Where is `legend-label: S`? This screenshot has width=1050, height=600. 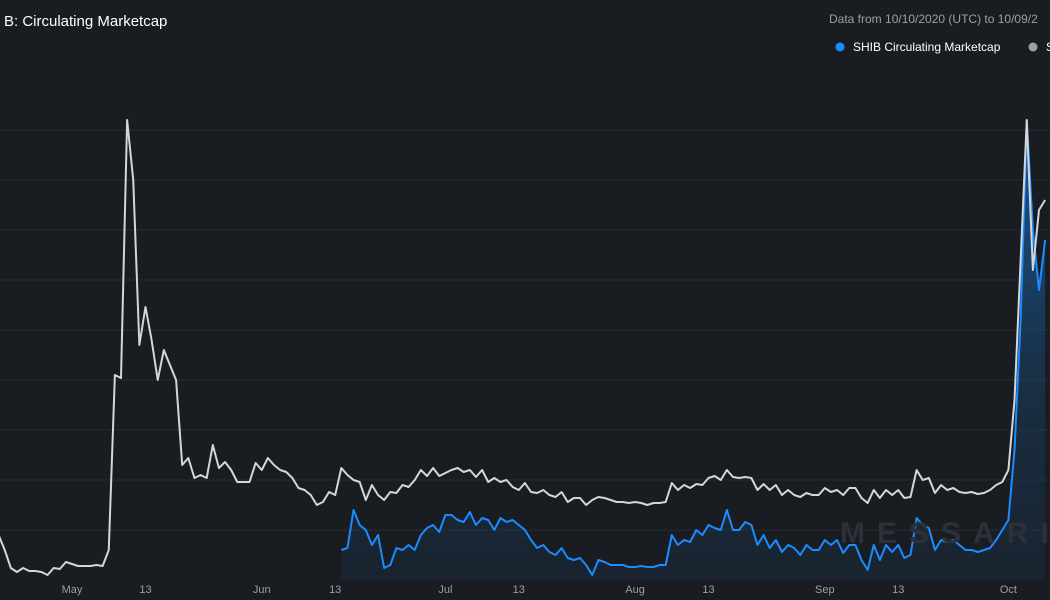 legend-label: S is located at coordinates (1048, 47).